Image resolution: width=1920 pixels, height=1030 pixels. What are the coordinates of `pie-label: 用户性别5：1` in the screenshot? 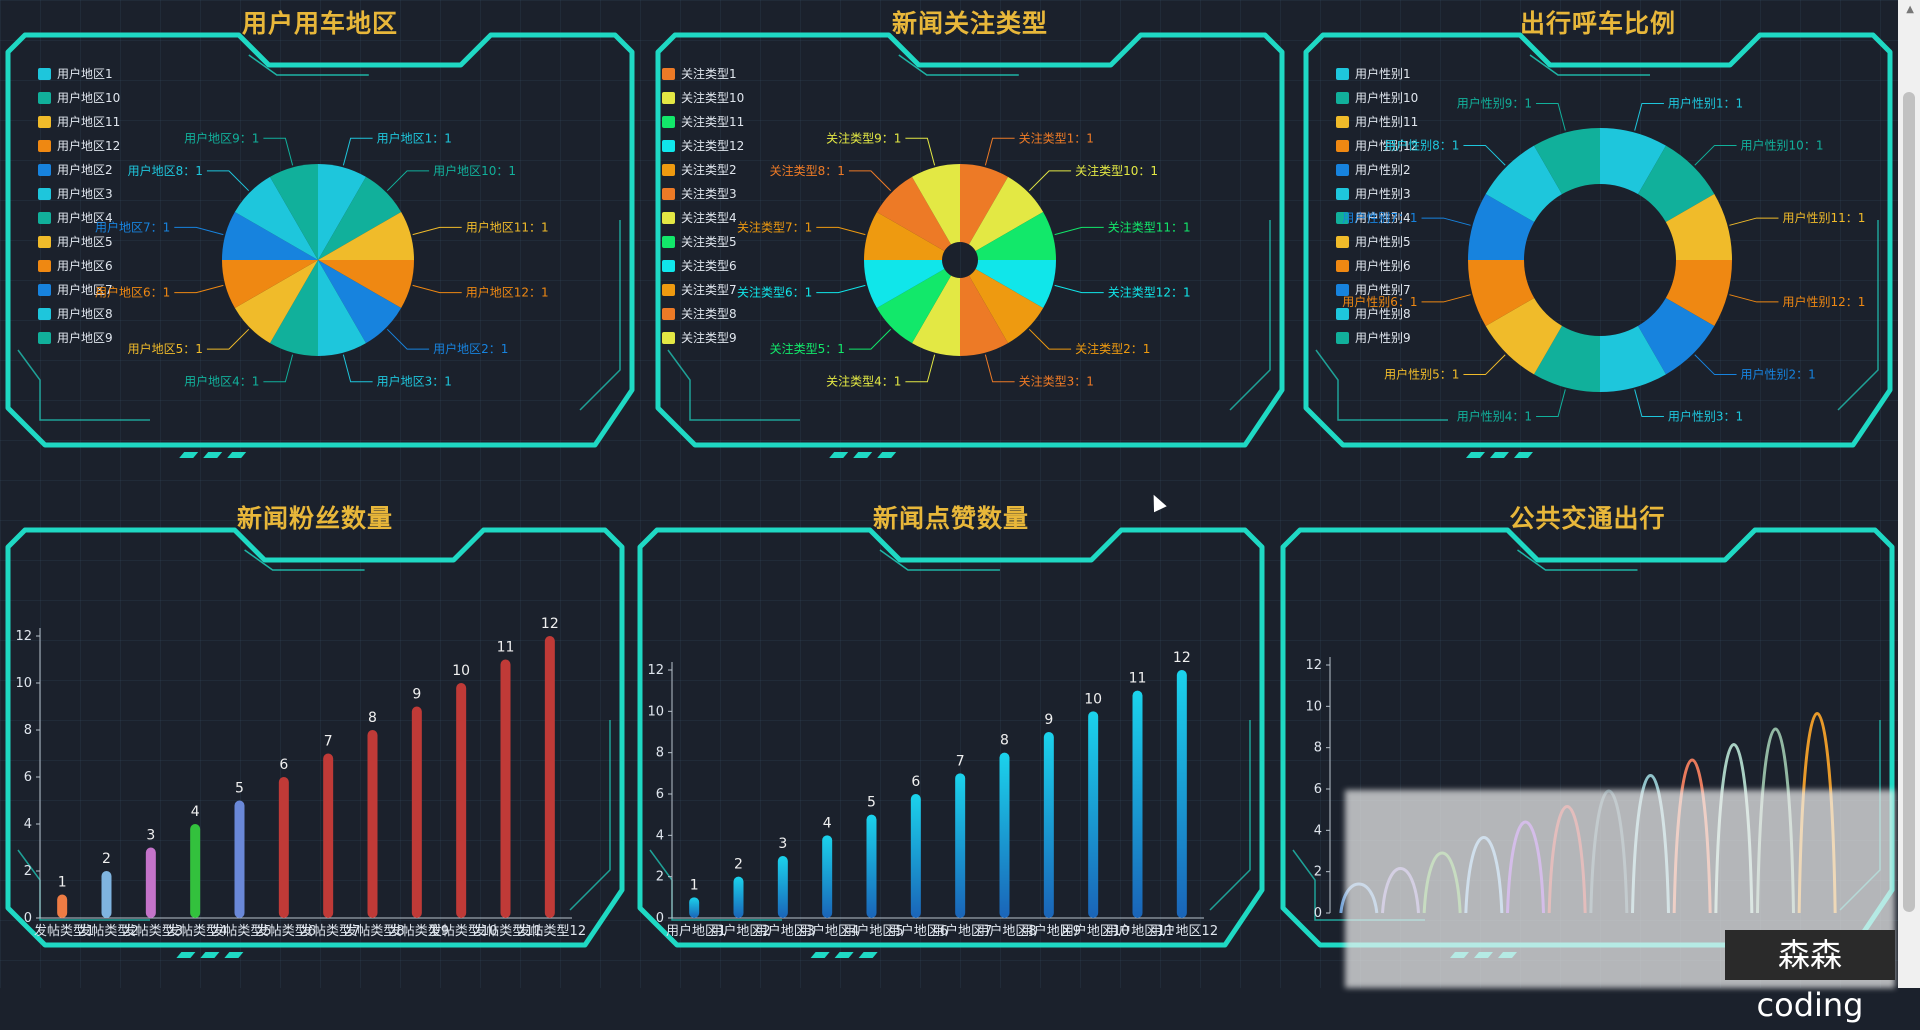 It's located at (1421, 374).